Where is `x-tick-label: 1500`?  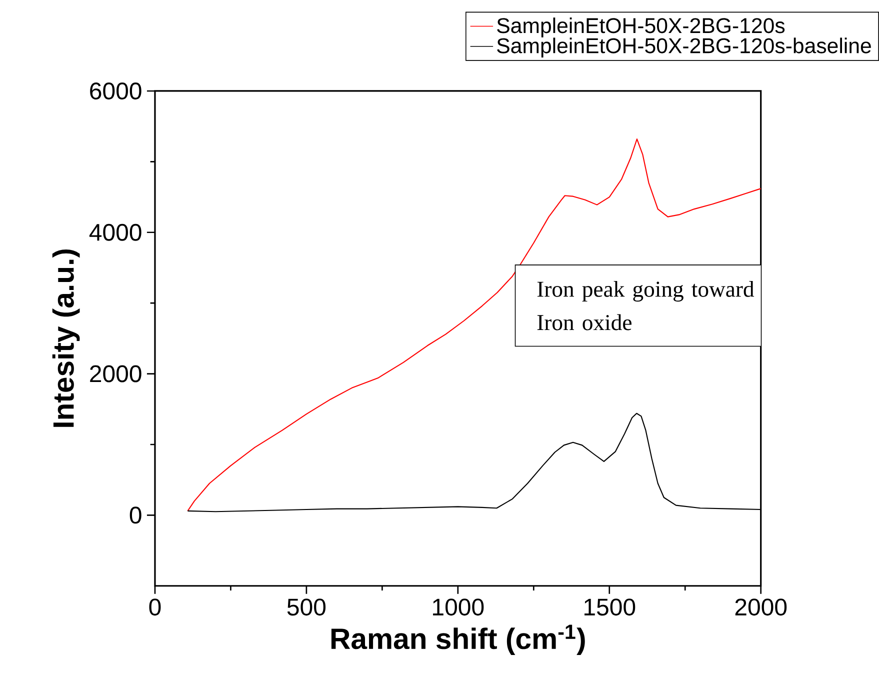 x-tick-label: 1500 is located at coordinates (610, 607).